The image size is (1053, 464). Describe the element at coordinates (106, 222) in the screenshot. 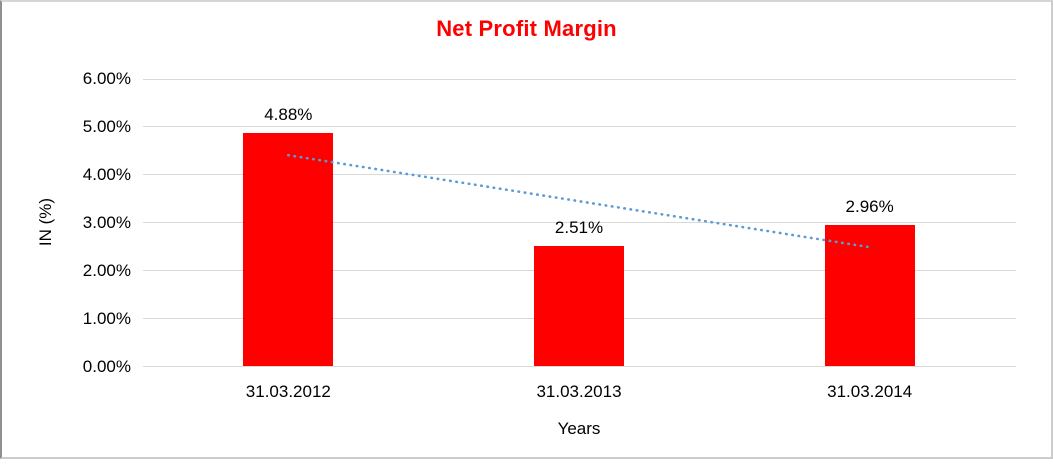

I see `y-tick-label: 3.00%` at that location.